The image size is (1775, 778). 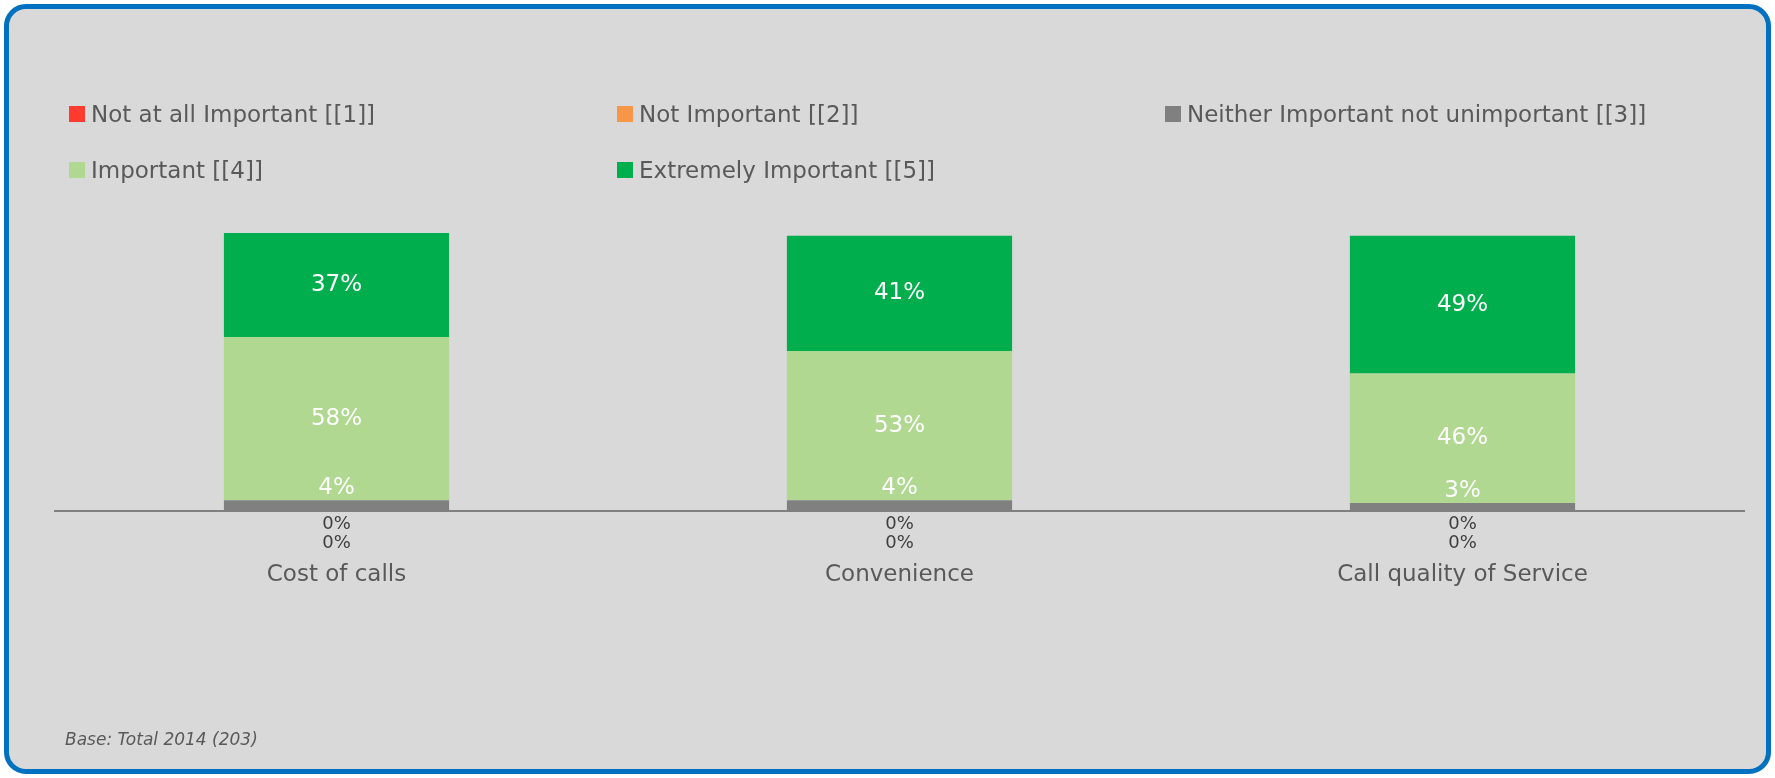 I want to click on data-label: 49%, so click(x=1462, y=302).